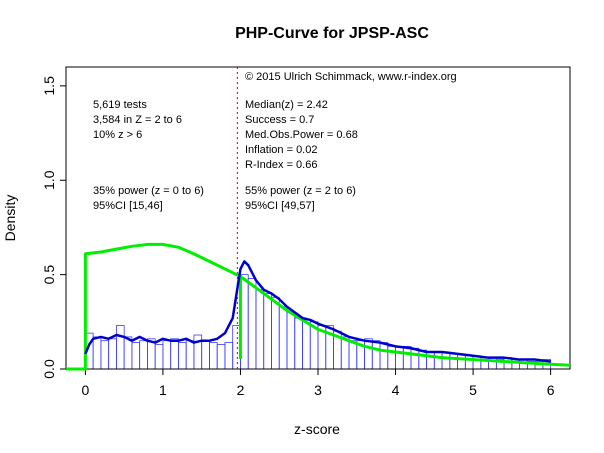 This screenshot has height=453, width=604. What do you see at coordinates (551, 390) in the screenshot?
I see `x-tick-label: 6` at bounding box center [551, 390].